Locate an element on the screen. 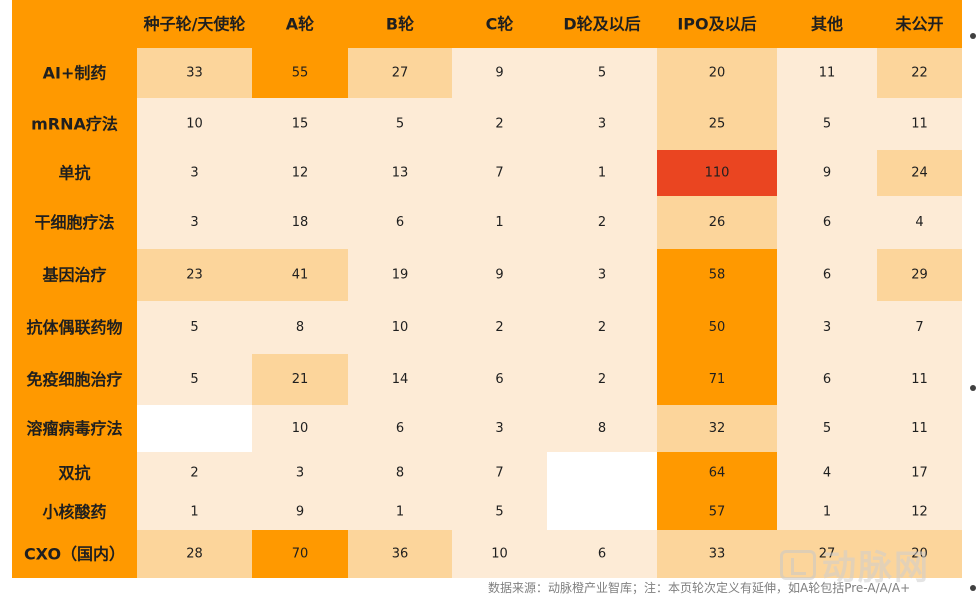 The image size is (978, 603). cell-value: 29 is located at coordinates (919, 275).